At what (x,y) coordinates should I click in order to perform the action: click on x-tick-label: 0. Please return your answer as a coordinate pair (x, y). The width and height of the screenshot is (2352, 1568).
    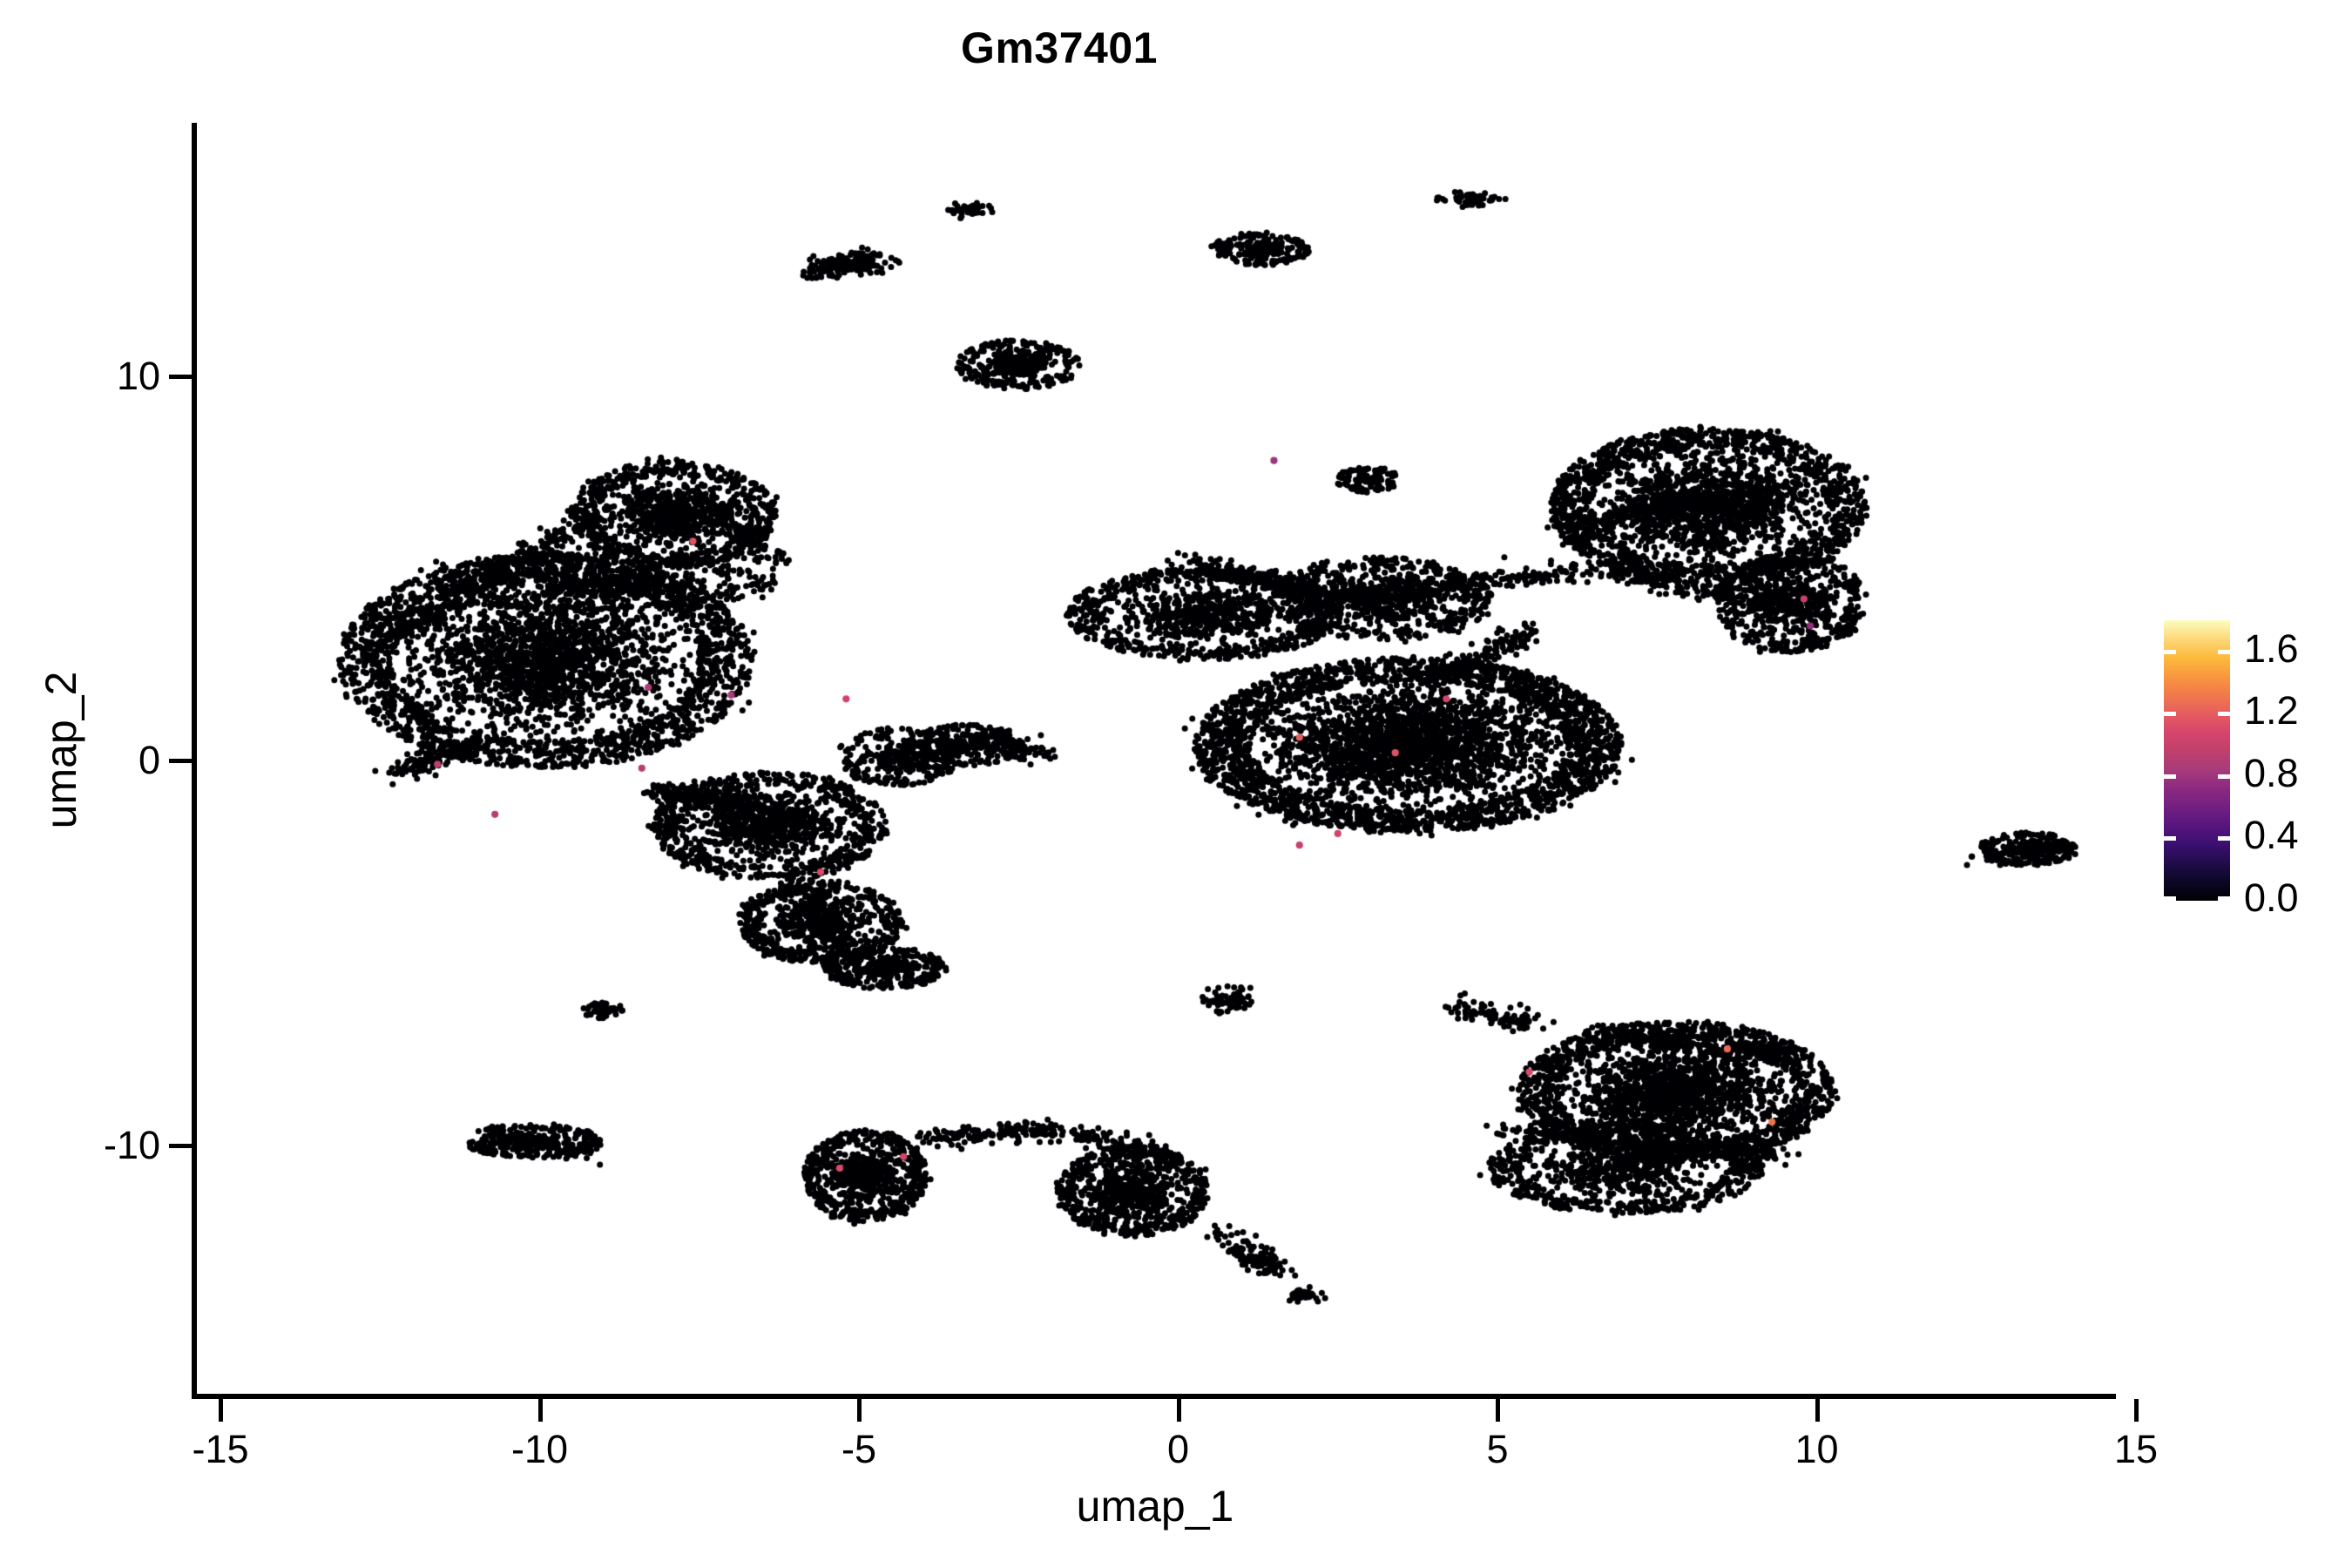
    Looking at the image, I should click on (1178, 1449).